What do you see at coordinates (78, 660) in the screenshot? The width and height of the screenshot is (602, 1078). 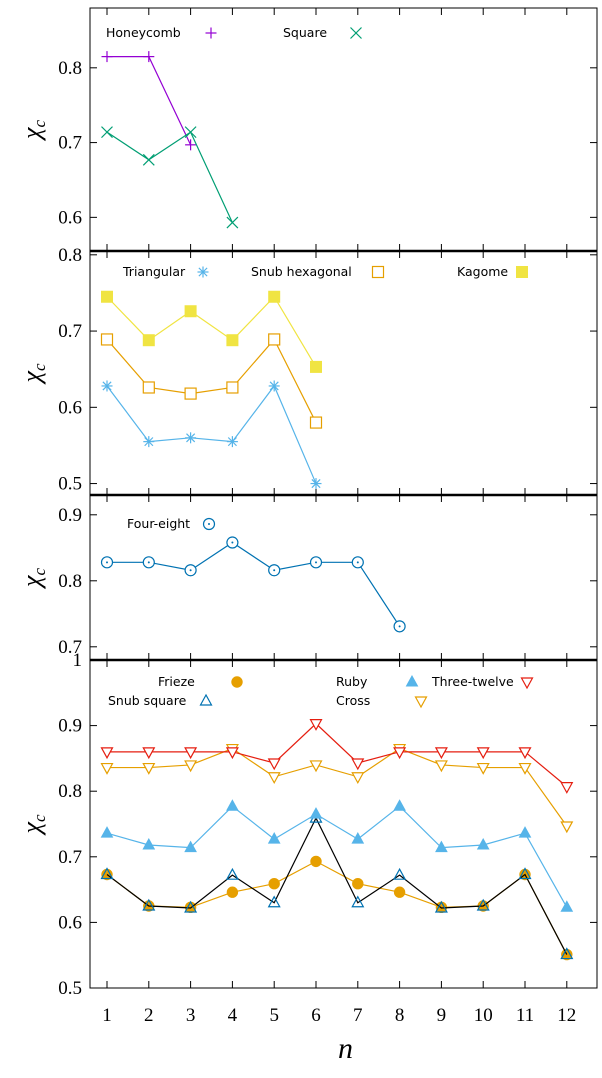 I see `y-tick-label: 1` at bounding box center [78, 660].